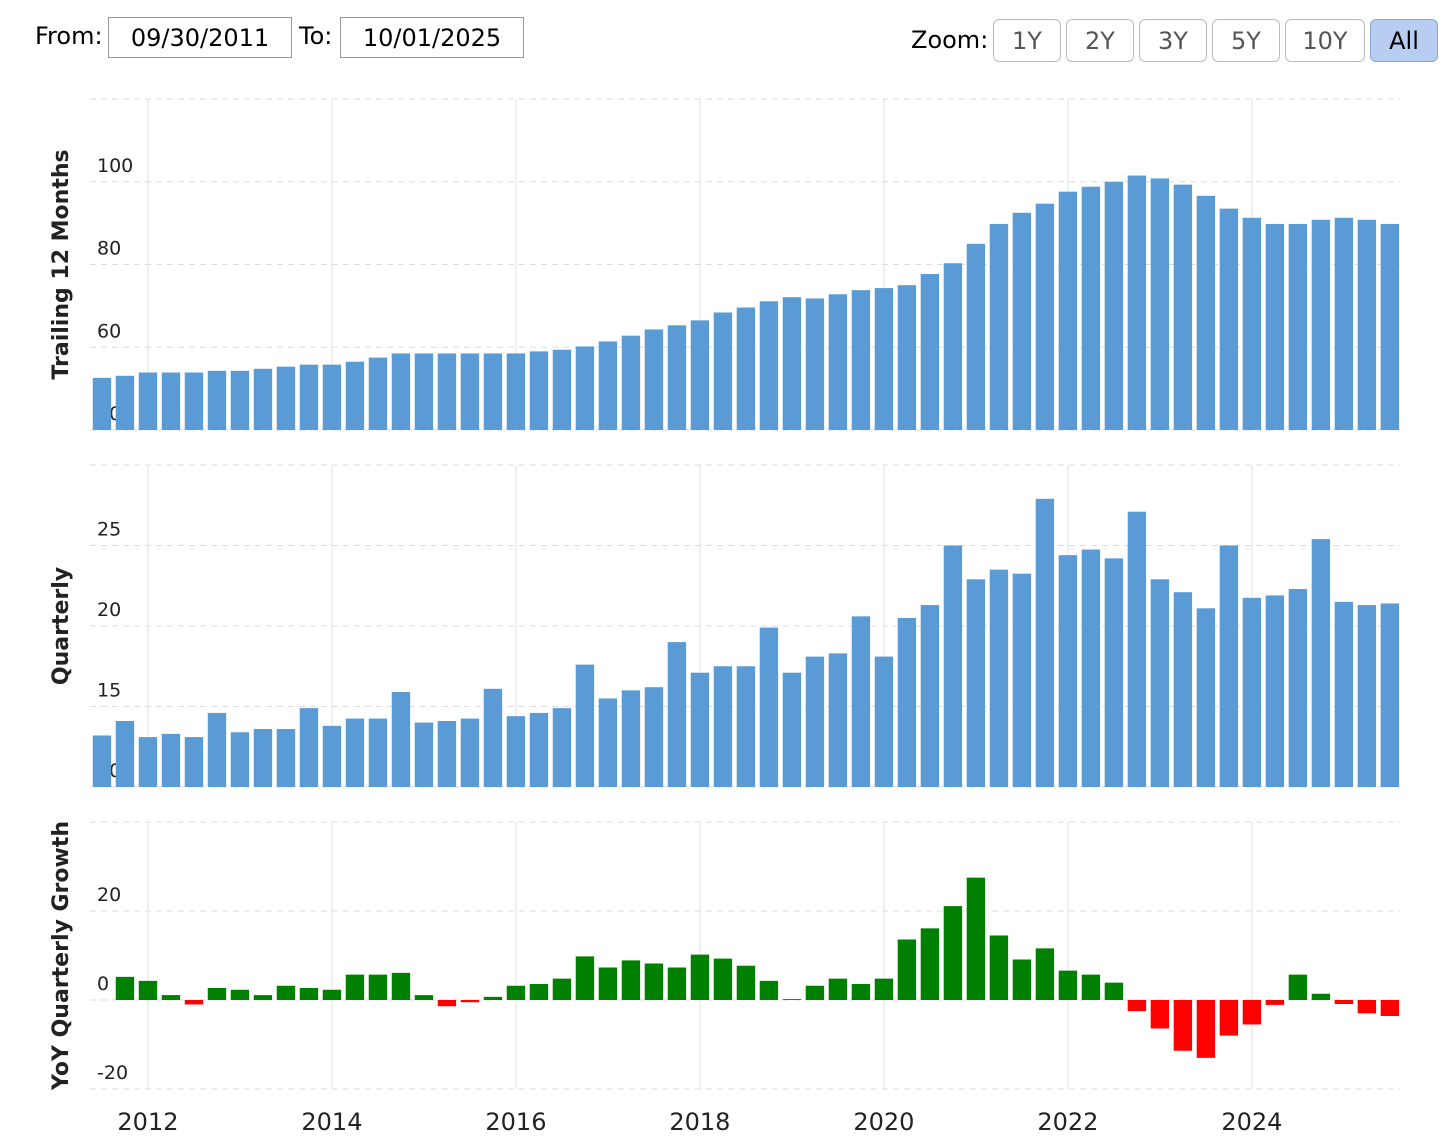  I want to click on y-tick-label: -20, so click(112, 1073).